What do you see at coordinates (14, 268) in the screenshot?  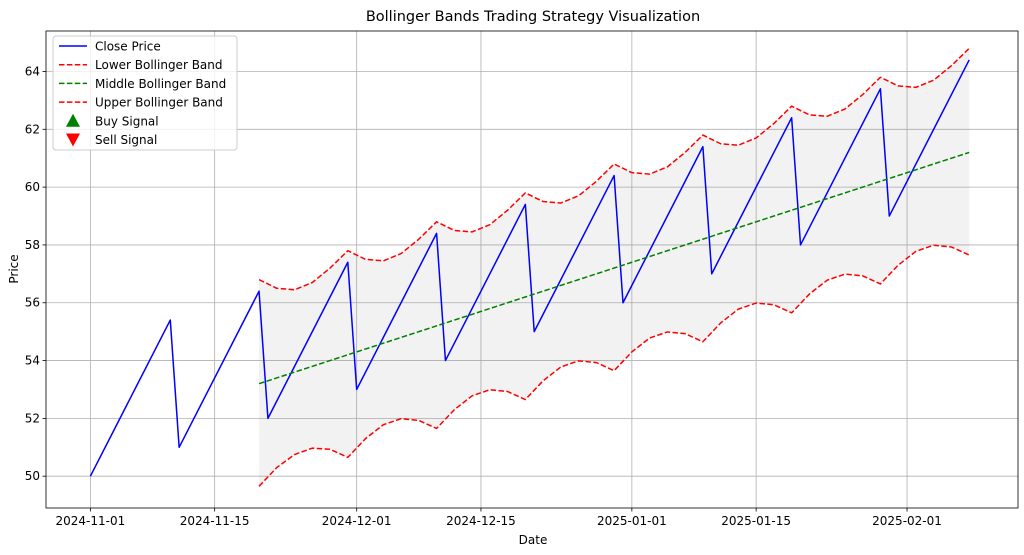 I see `y-axis-label: Price` at bounding box center [14, 268].